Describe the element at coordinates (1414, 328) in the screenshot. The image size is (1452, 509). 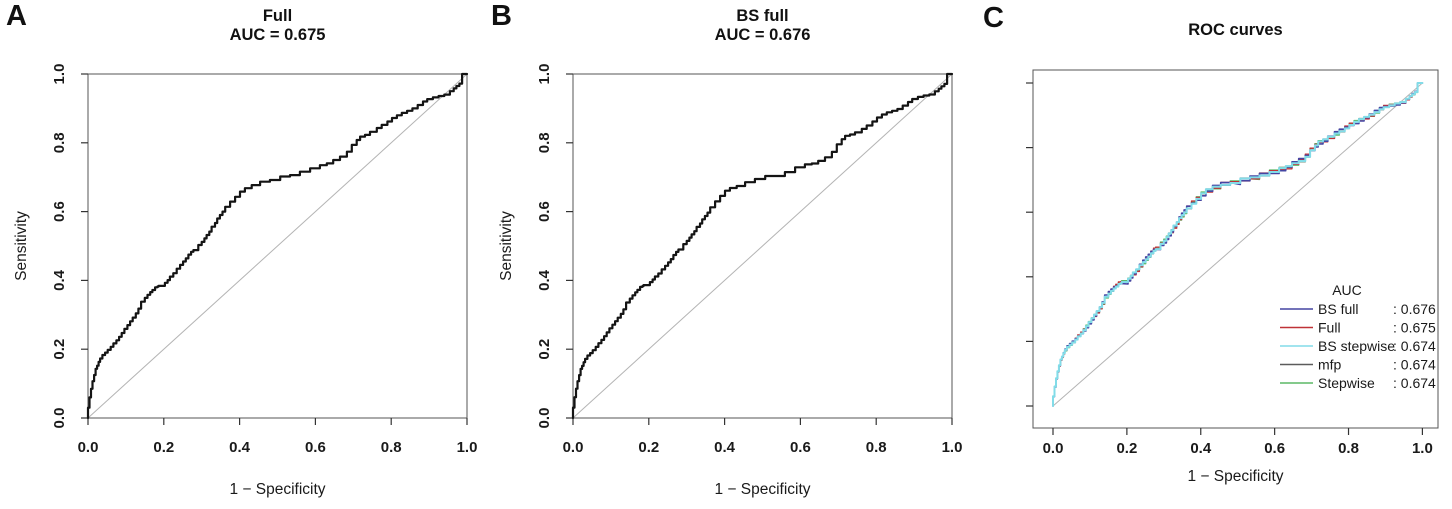
I see `legend-entry-value: : 0.675` at that location.